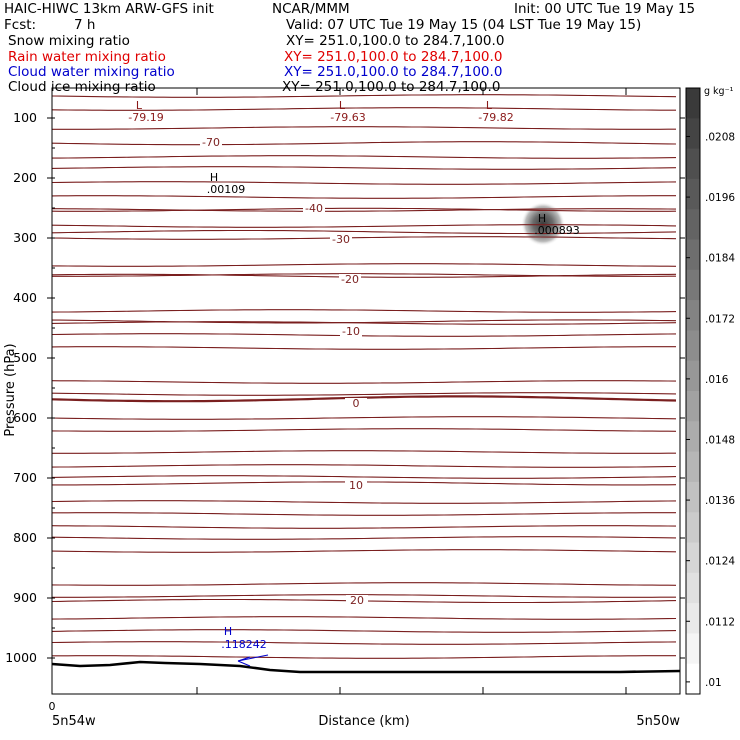  Describe the element at coordinates (720, 440) in the screenshot. I see `colorbar-tick-label: .0148` at that location.